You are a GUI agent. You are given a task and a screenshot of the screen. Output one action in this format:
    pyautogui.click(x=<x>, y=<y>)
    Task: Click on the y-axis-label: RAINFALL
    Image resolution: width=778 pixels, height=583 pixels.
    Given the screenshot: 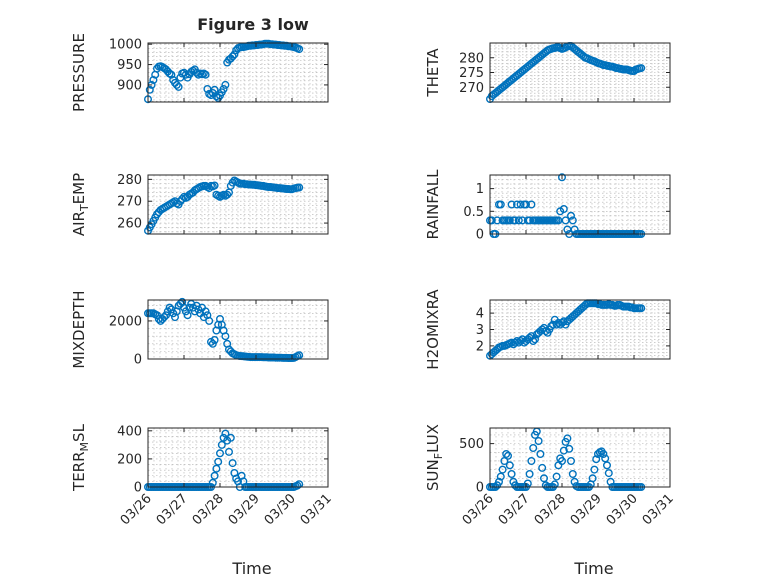 What is the action you would take?
    pyautogui.click(x=433, y=204)
    